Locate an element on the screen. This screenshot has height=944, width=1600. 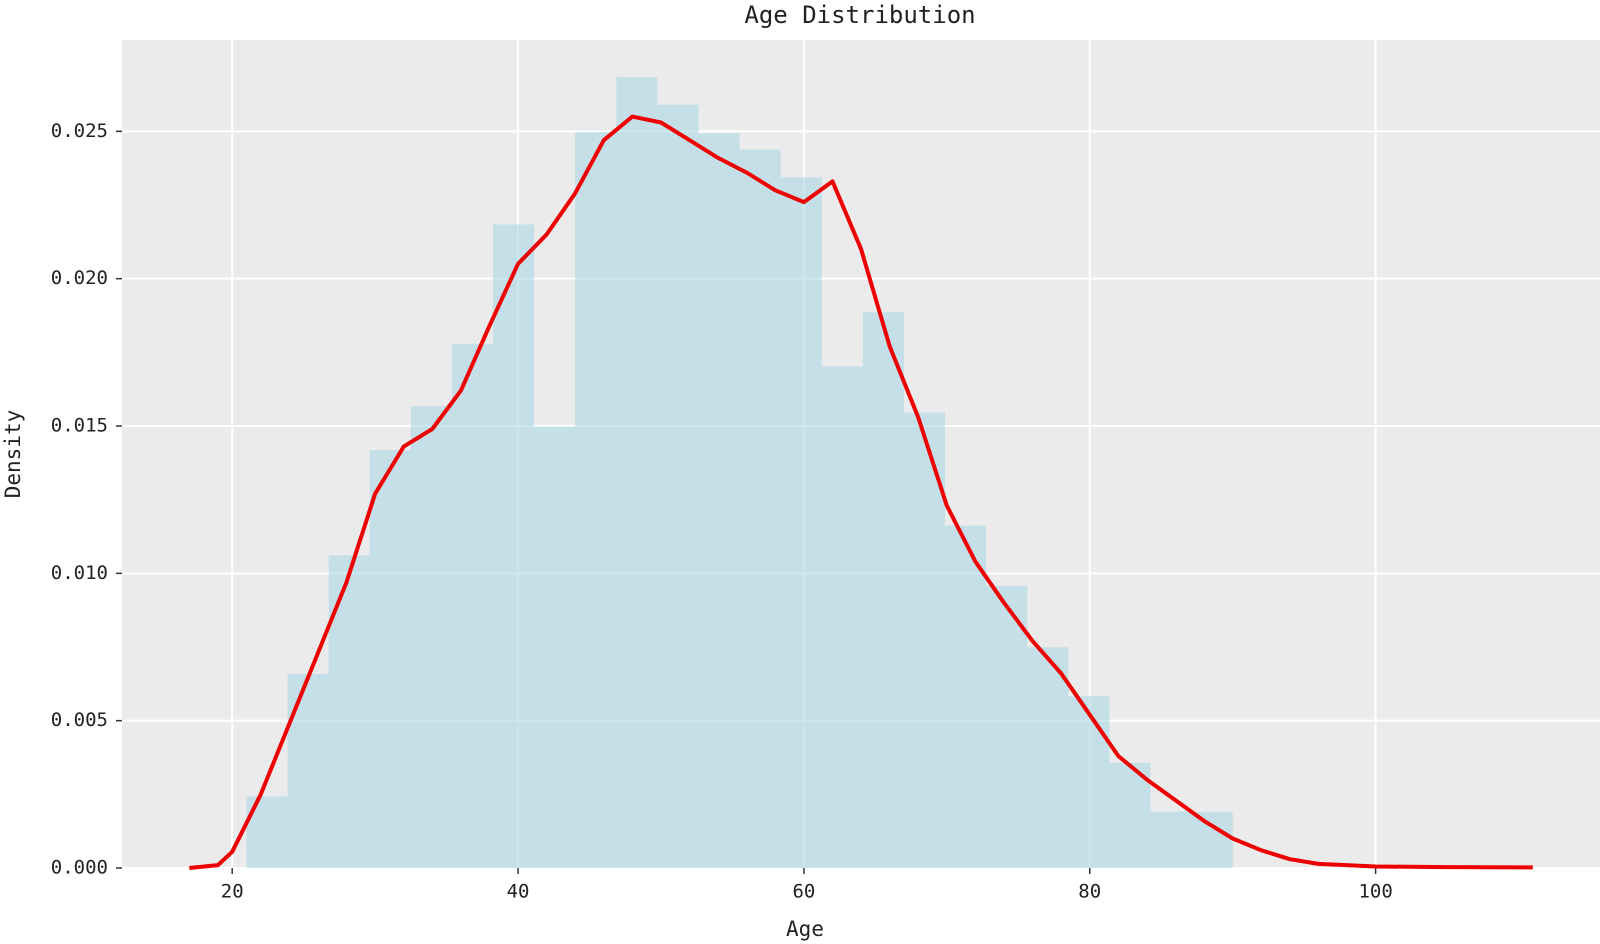
chart-title: Age Distribution is located at coordinates (859, 15).